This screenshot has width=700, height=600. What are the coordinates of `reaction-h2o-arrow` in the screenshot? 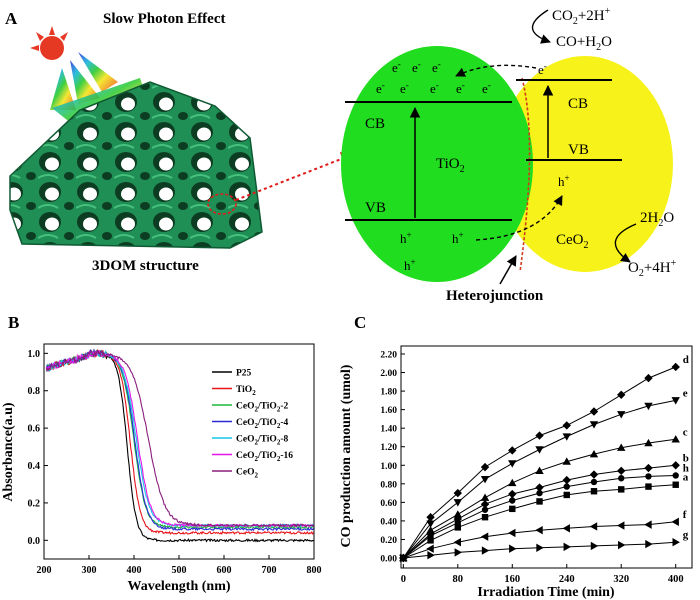 It's located at (625, 243).